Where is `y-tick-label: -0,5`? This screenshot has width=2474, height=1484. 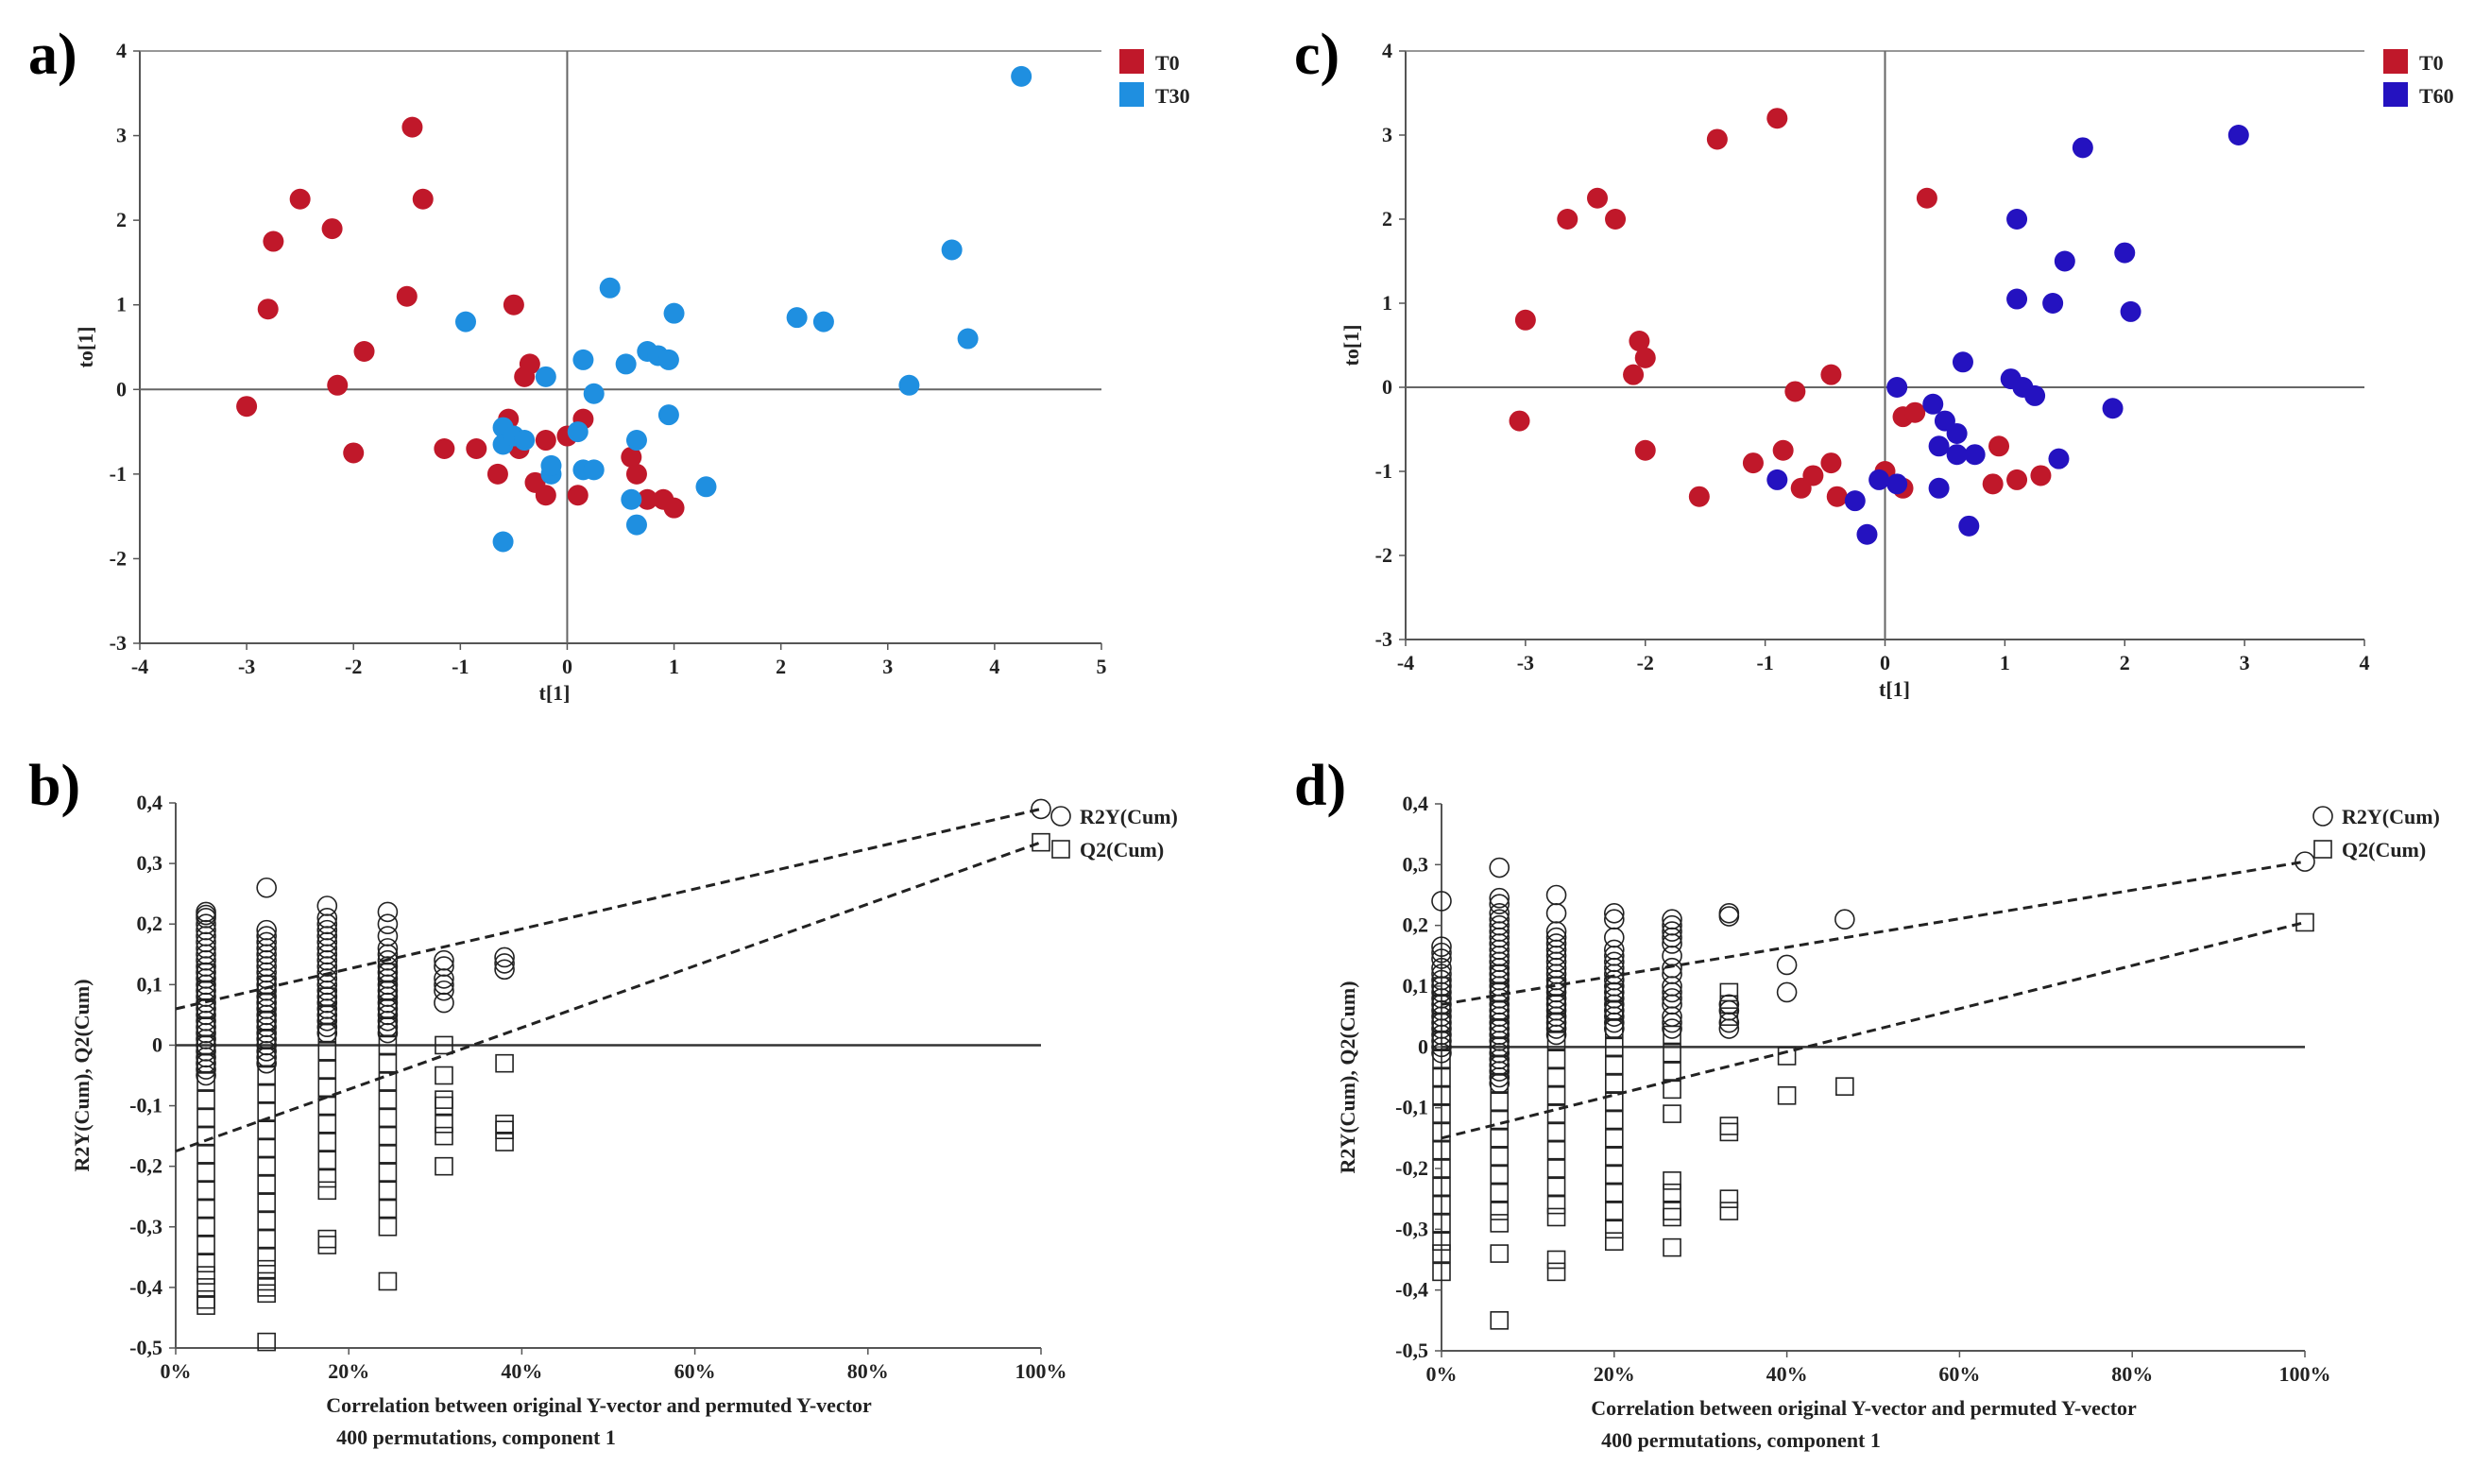
y-tick-label: -0,5 is located at coordinates (1412, 1350).